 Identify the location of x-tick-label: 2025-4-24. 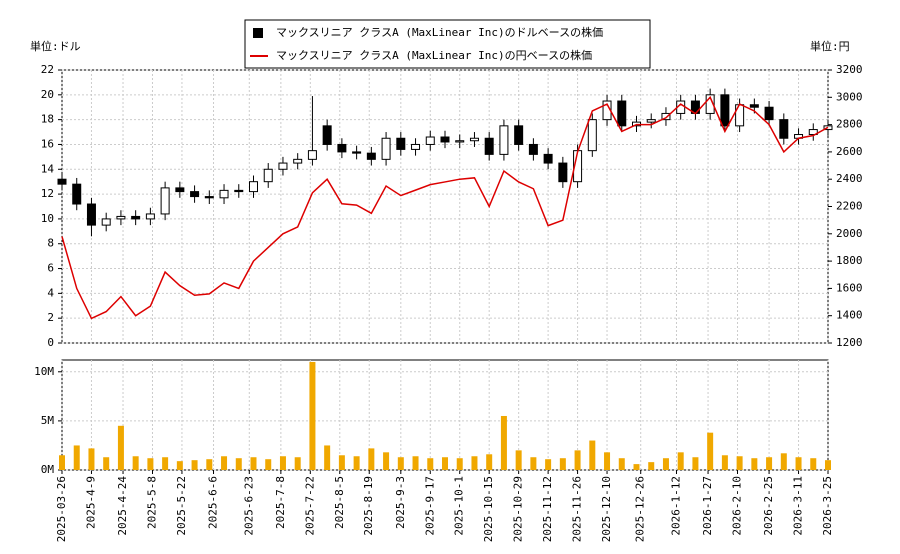
(122, 506).